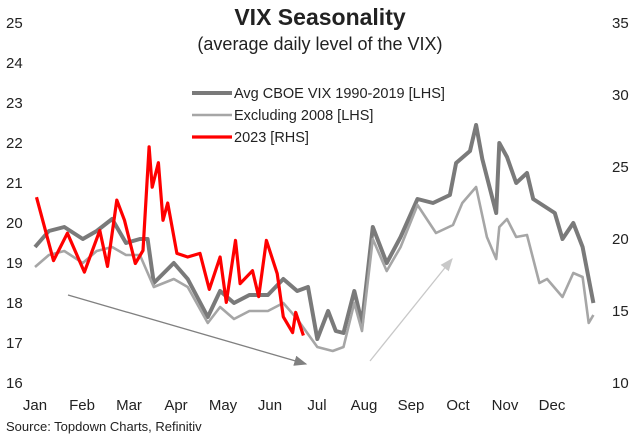  What do you see at coordinates (82, 405) in the screenshot?
I see `x-tick-label: Feb` at bounding box center [82, 405].